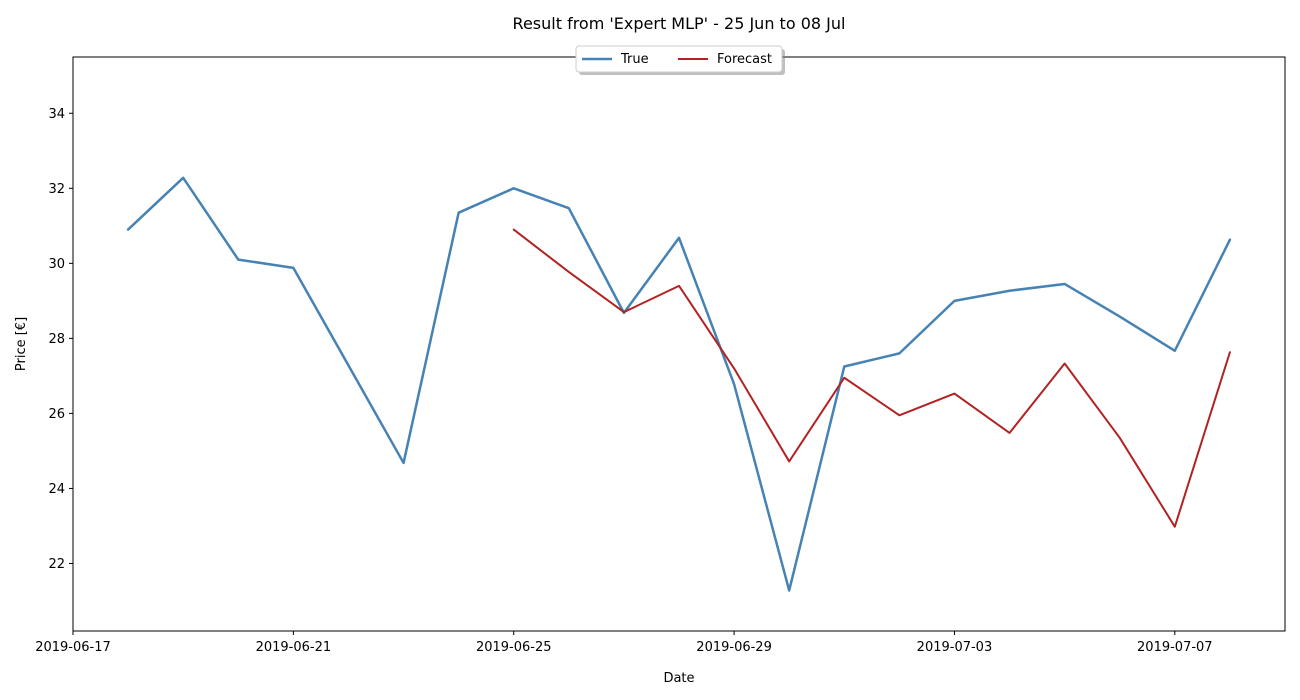 The image size is (1300, 700). What do you see at coordinates (56, 414) in the screenshot?
I see `y-tick-label: 26` at bounding box center [56, 414].